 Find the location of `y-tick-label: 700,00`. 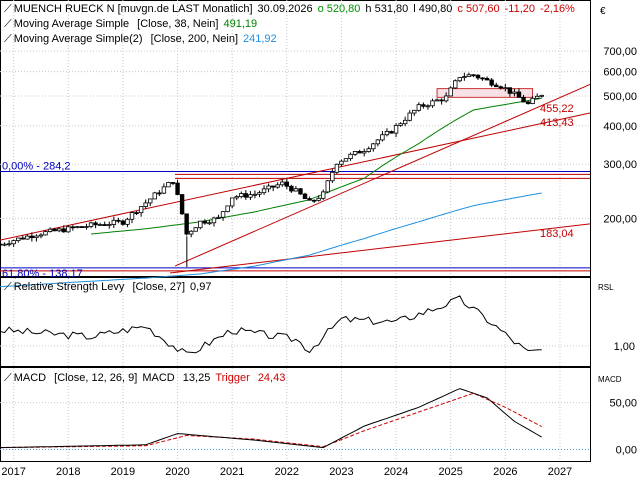

y-tick-label: 700,00 is located at coordinates (620, 52).